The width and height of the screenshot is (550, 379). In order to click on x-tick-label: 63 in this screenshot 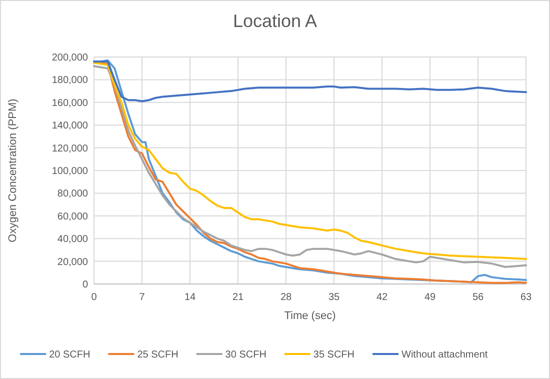, I will do `click(526, 297)`.